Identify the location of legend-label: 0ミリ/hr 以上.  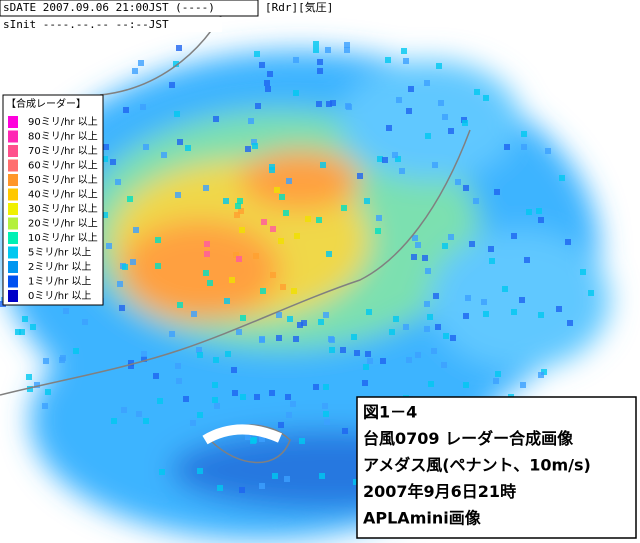
(59, 296).